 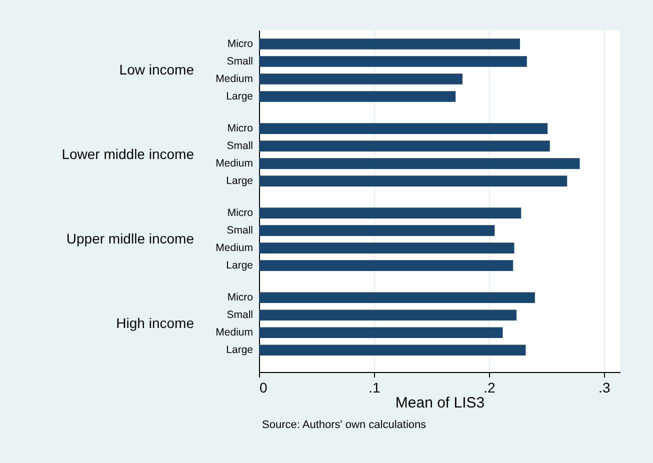 What do you see at coordinates (156, 69) in the screenshot?
I see `text: Low income` at bounding box center [156, 69].